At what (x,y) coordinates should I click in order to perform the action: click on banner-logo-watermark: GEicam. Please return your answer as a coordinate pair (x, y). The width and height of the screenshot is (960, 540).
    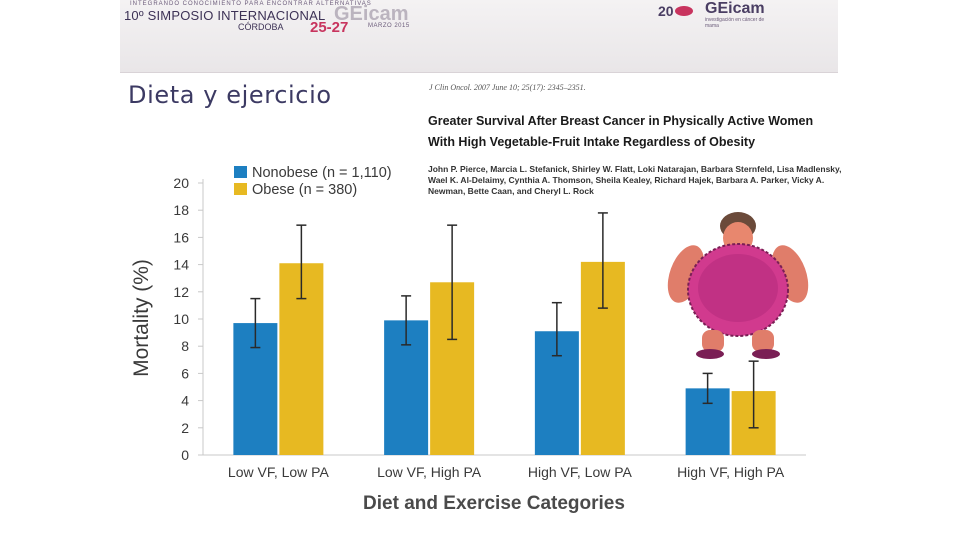
    Looking at the image, I should click on (371, 14).